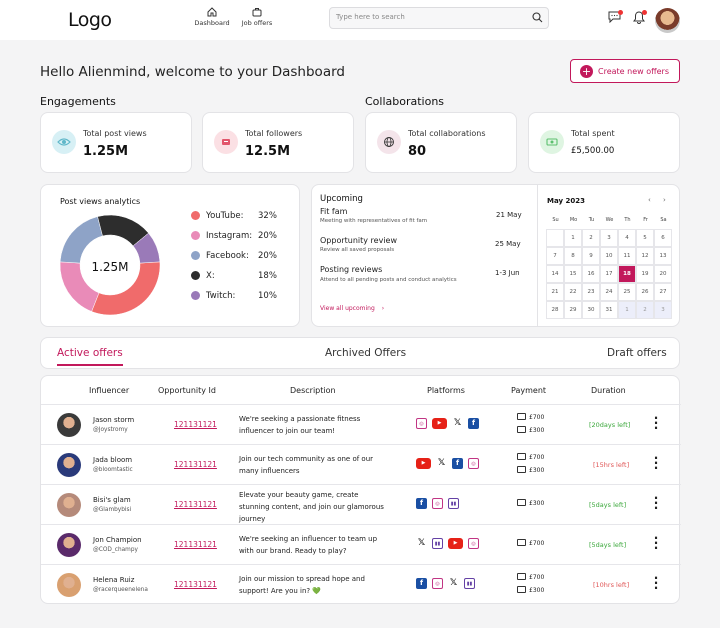 This screenshot has width=720, height=628. Describe the element at coordinates (439, 18) in the screenshot. I see `search-input: Type here to search` at that location.